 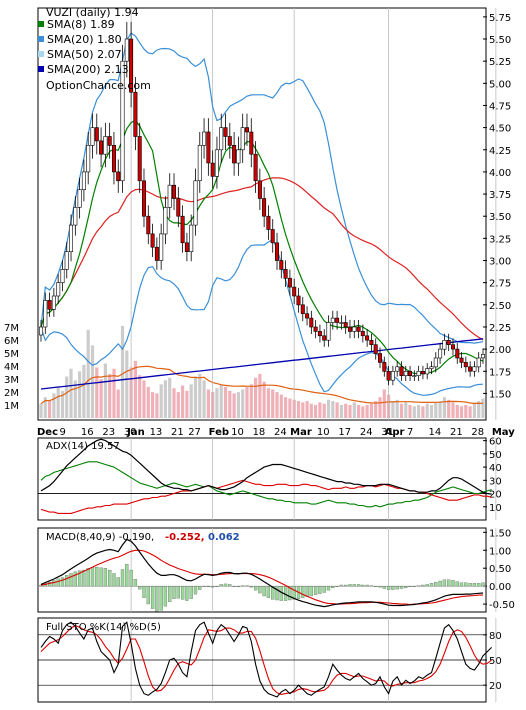 What do you see at coordinates (177, 432) in the screenshot?
I see `x-axis-label: 21` at bounding box center [177, 432].